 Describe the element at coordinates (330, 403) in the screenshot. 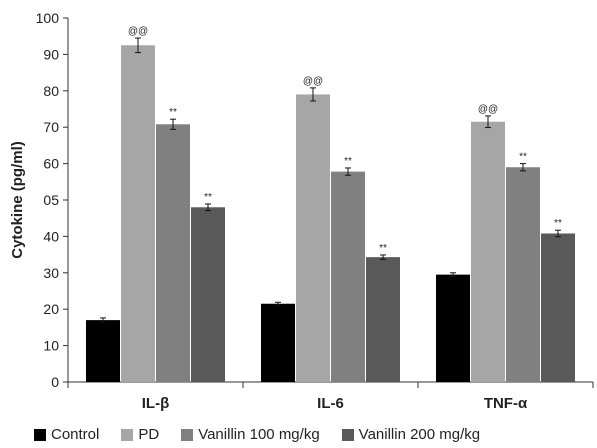

I see `x-tick-label: IL-6` at that location.